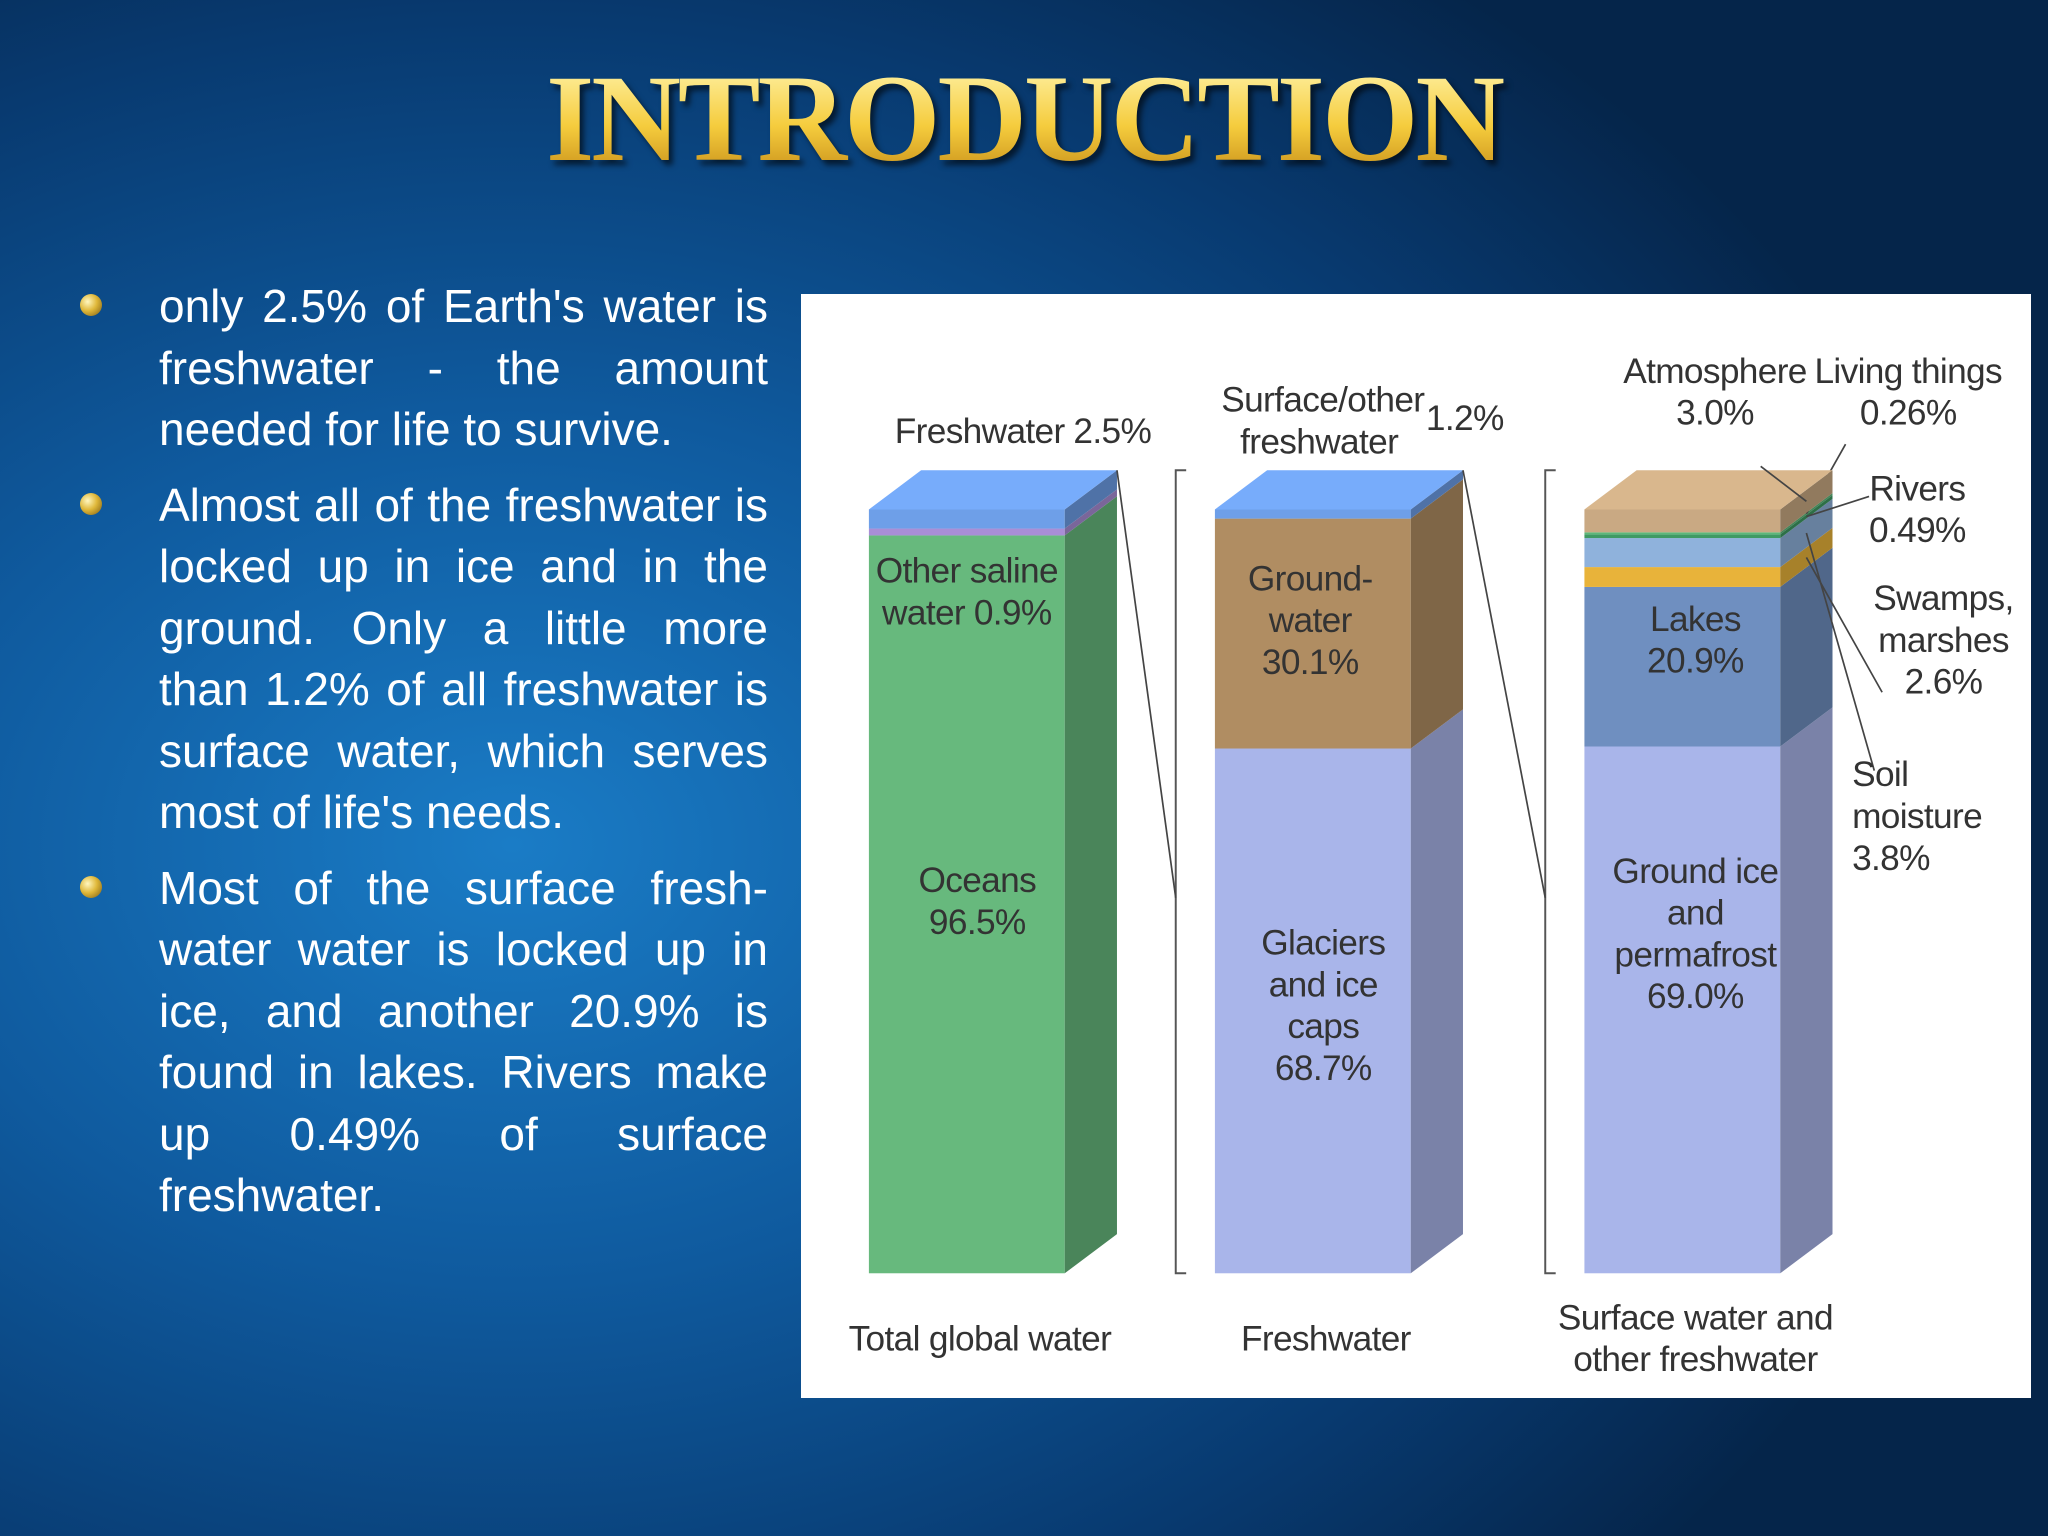  Describe the element at coordinates (1112, 431) in the screenshot. I see `segment-value: 2.5%` at that location.